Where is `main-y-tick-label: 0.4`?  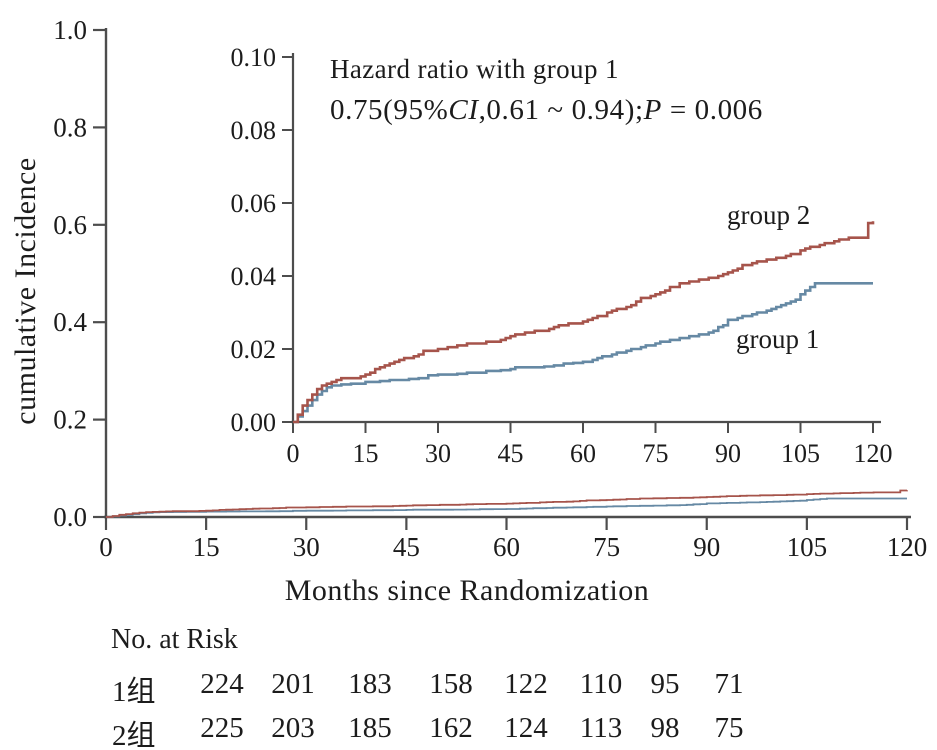 main-y-tick-label: 0.4 is located at coordinates (70, 322).